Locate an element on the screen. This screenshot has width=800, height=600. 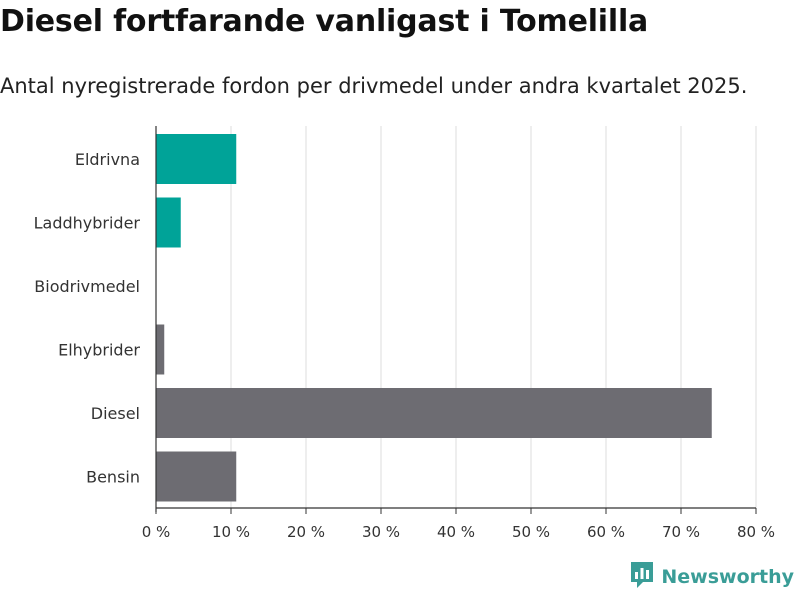
x-tick-label: 10 % is located at coordinates (231, 532).